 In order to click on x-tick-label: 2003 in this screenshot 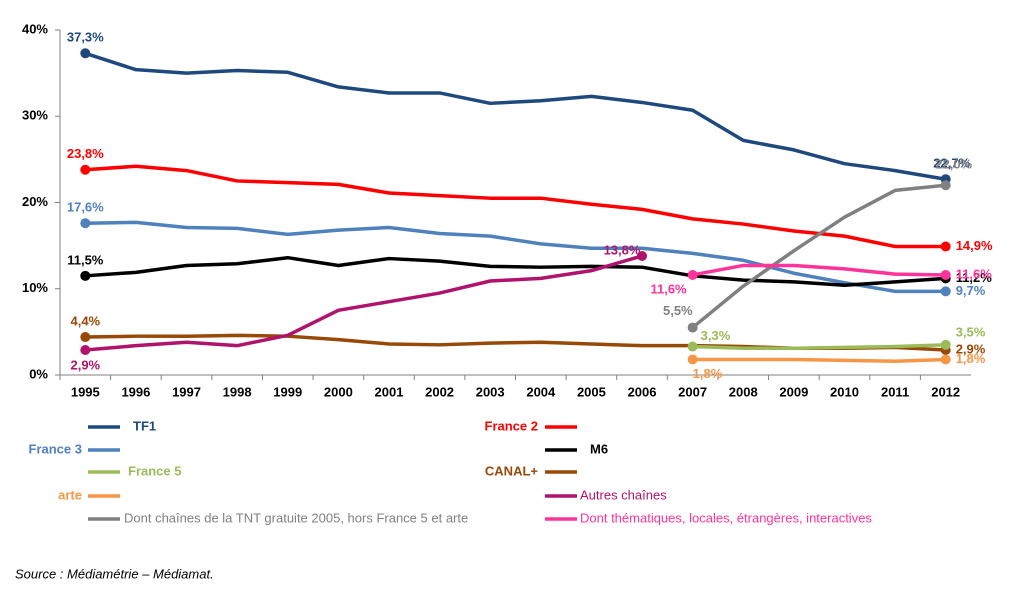, I will do `click(490, 391)`.